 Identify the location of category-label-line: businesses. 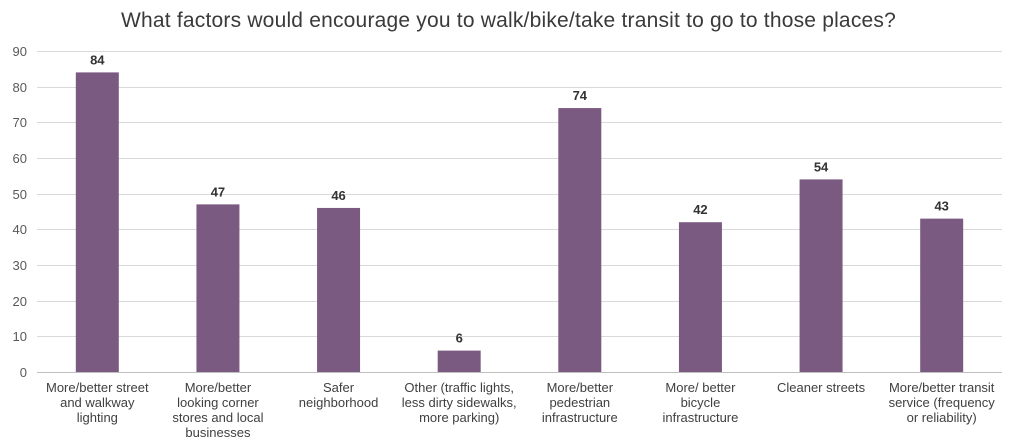
(218, 432).